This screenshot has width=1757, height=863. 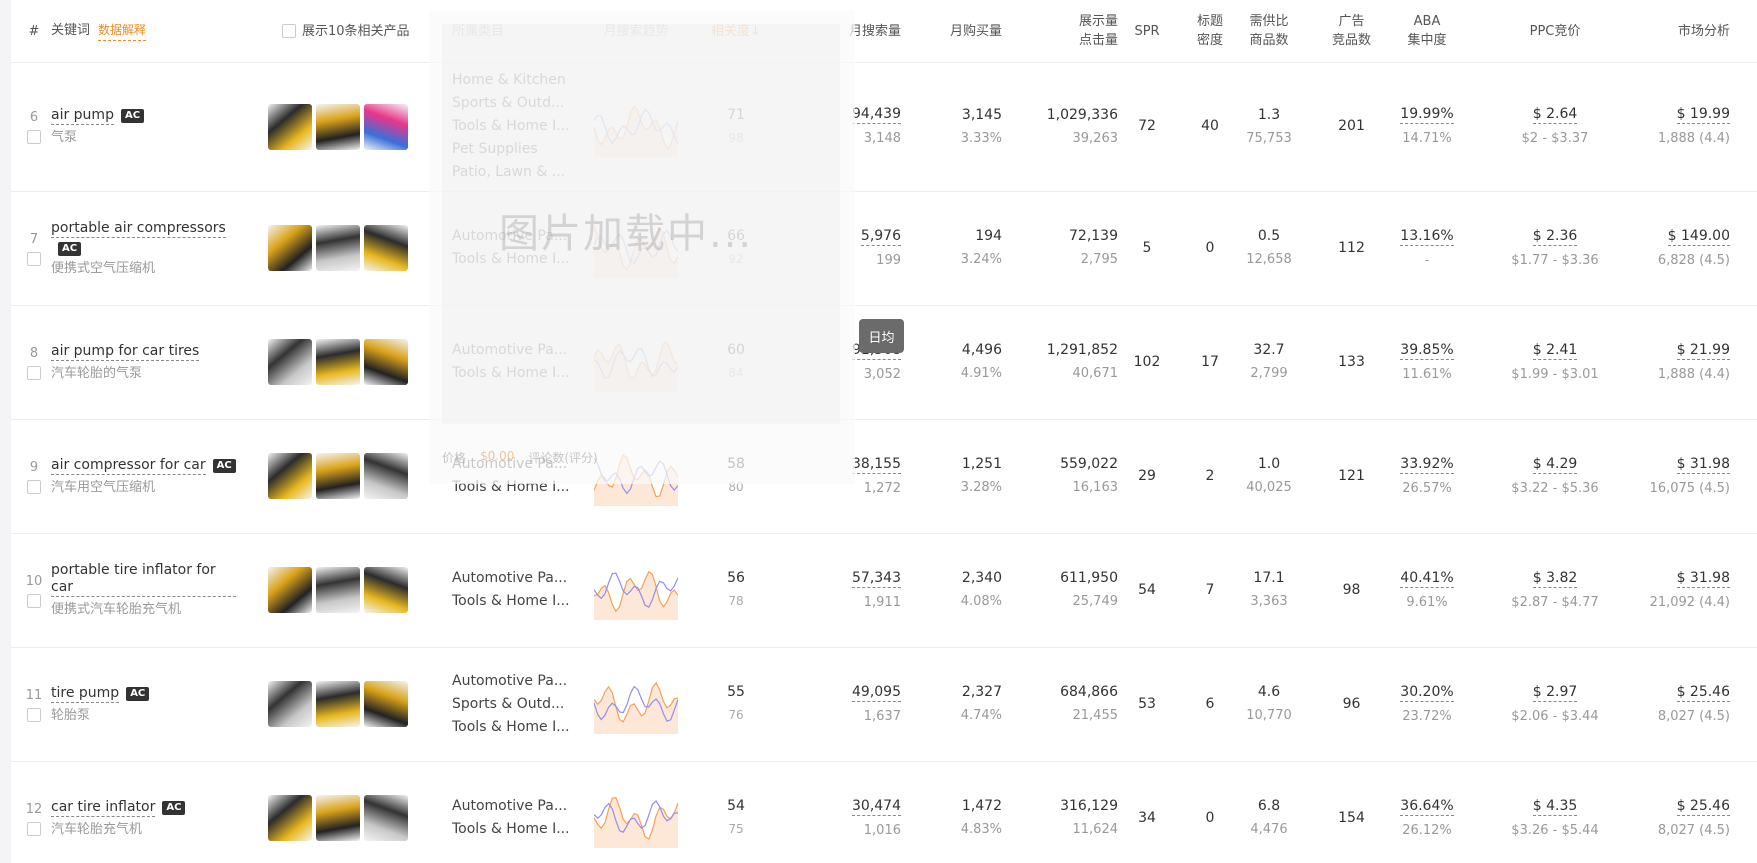 What do you see at coordinates (138, 228) in the screenshot?
I see `keyword: portable air compressors` at bounding box center [138, 228].